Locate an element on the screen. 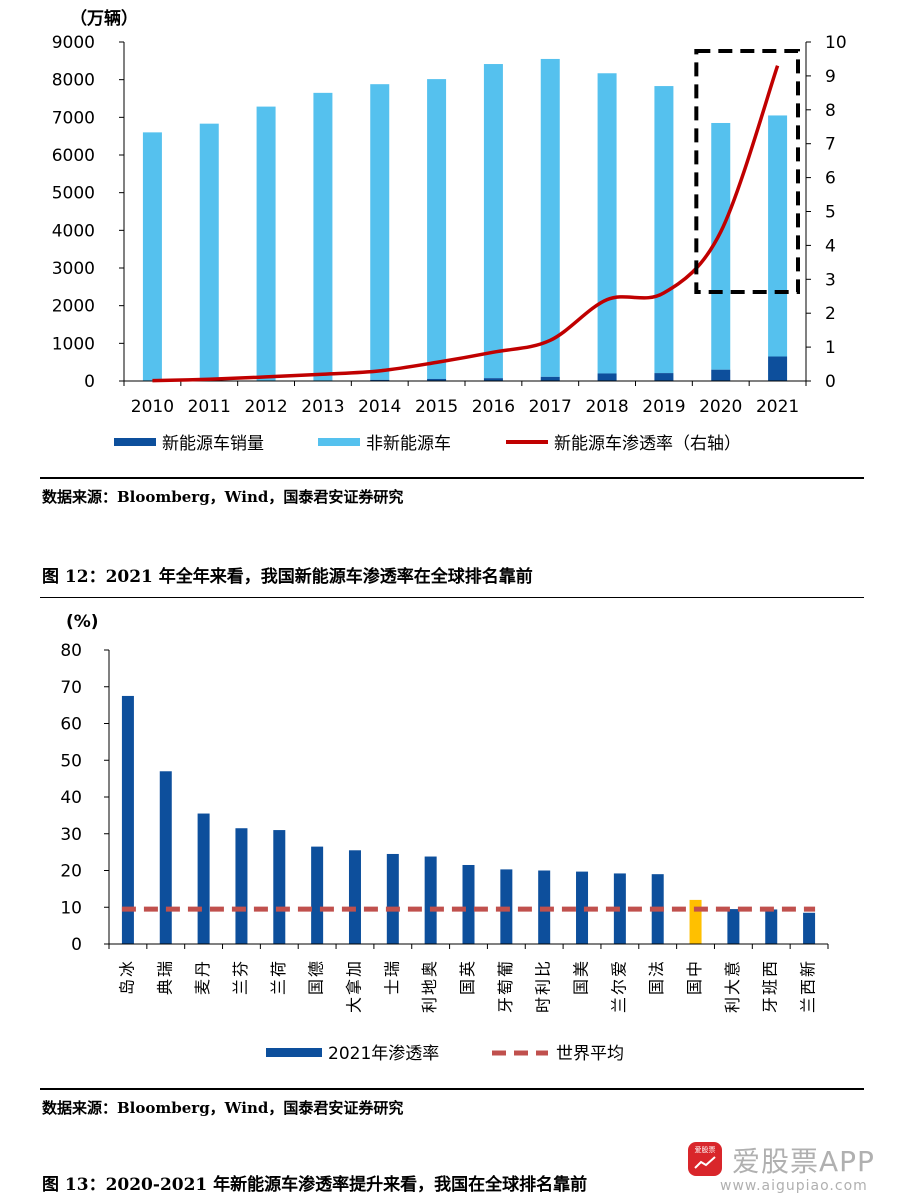  y-tick-label: 70 is located at coordinates (71, 688).